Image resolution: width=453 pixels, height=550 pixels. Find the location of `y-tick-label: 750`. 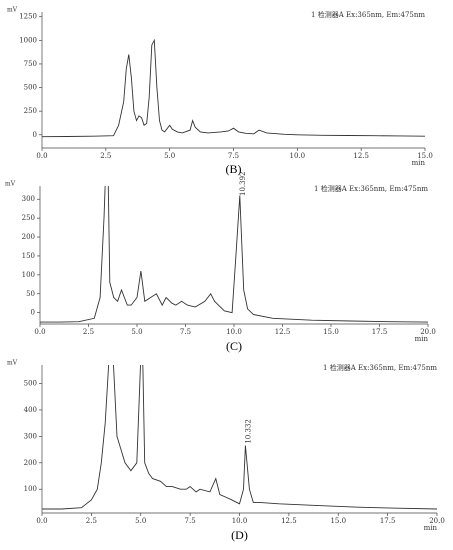

y-tick-label: 750 is located at coordinates (30, 64).